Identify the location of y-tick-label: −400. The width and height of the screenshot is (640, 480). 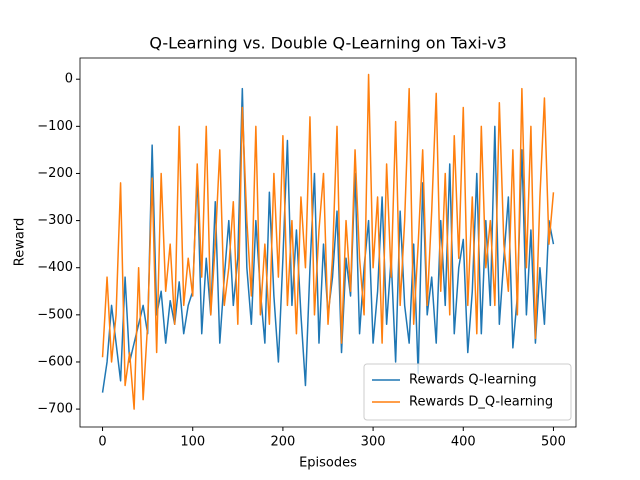
(55, 267).